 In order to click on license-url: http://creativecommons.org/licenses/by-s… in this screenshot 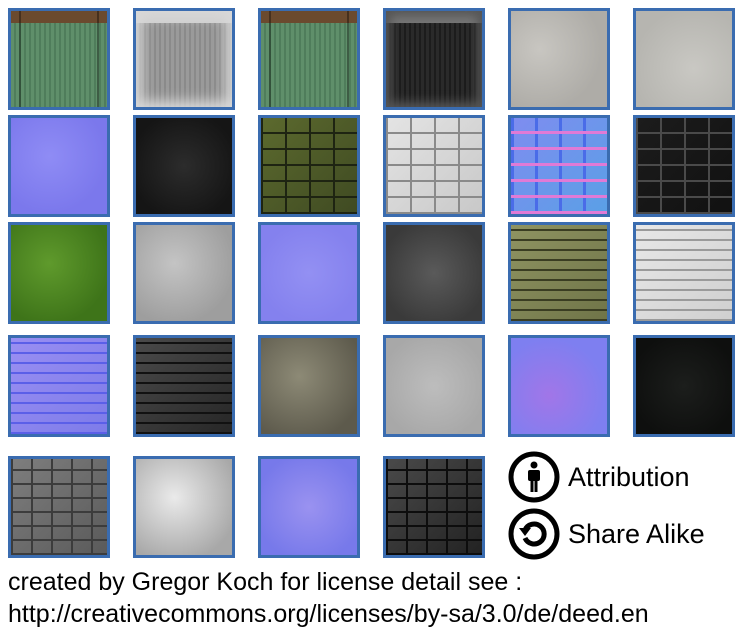, I will do `click(328, 614)`.